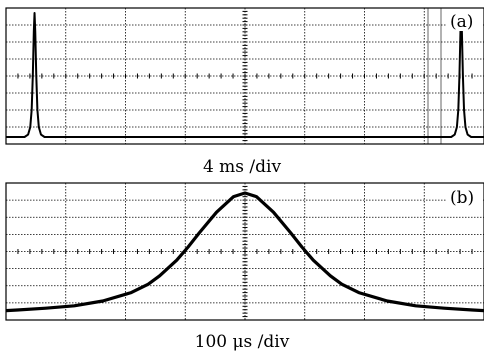 Image resolution: width=484 pixels, height=358 pixels. What do you see at coordinates (242, 167) in the screenshot?
I see `panel-a-xlabel: 4 ms /div` at bounding box center [242, 167].